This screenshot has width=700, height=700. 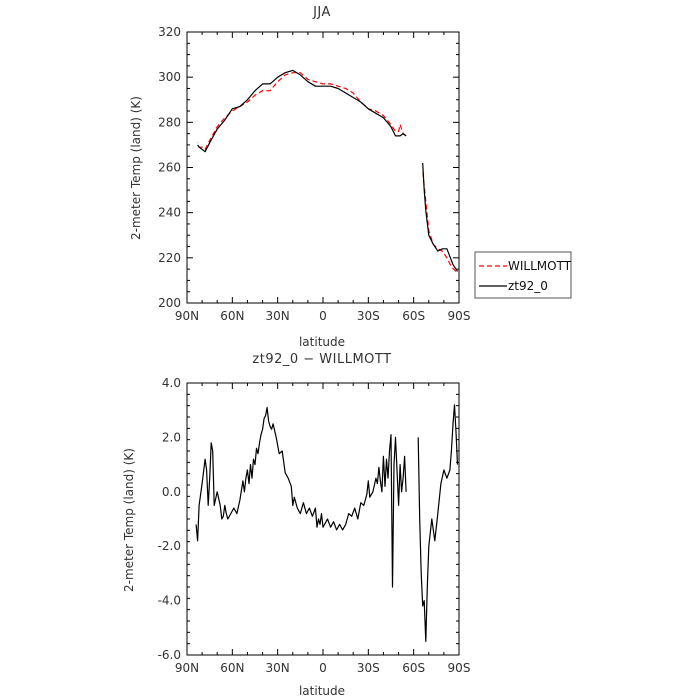 I want to click on bottom-chart-y-axis-title: 2-meter Temp (land) (K), so click(x=129, y=520).